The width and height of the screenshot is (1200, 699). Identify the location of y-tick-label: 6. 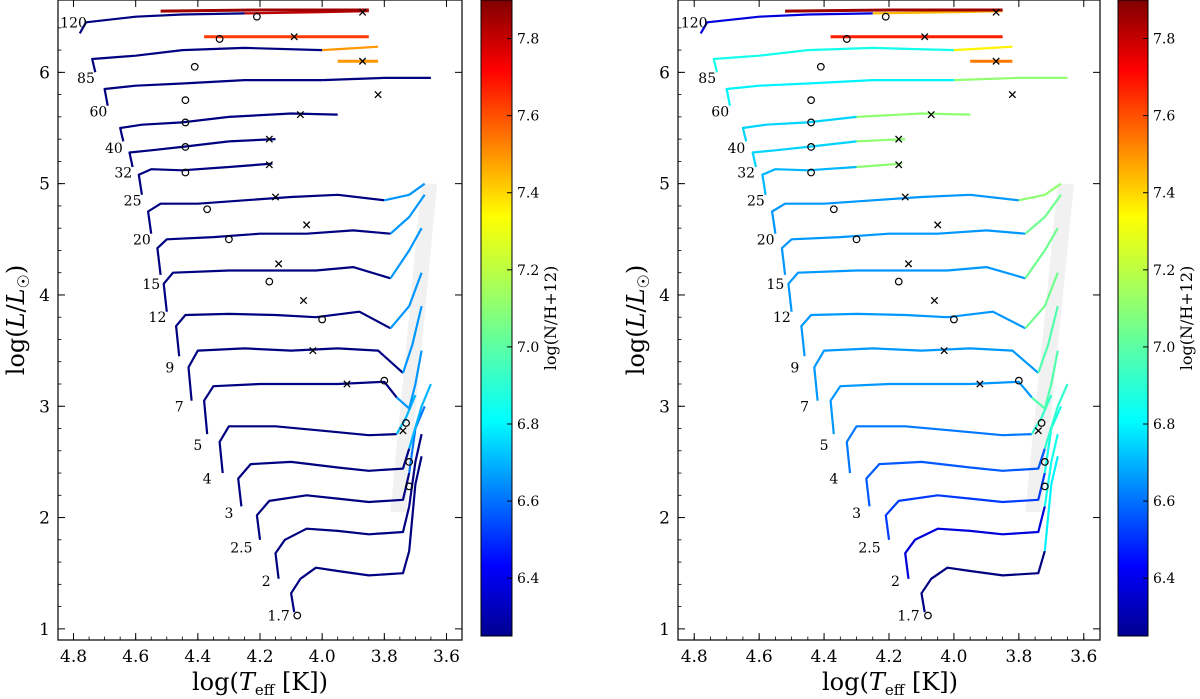
(664, 73).